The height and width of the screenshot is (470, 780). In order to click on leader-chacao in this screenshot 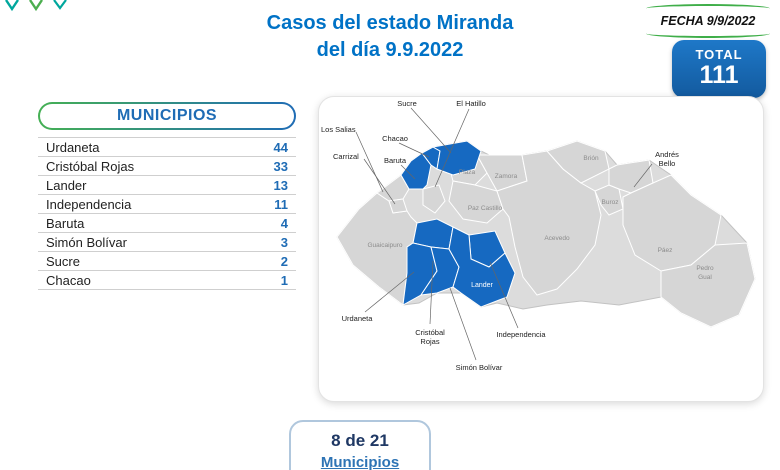, I will do `click(414, 150)`.